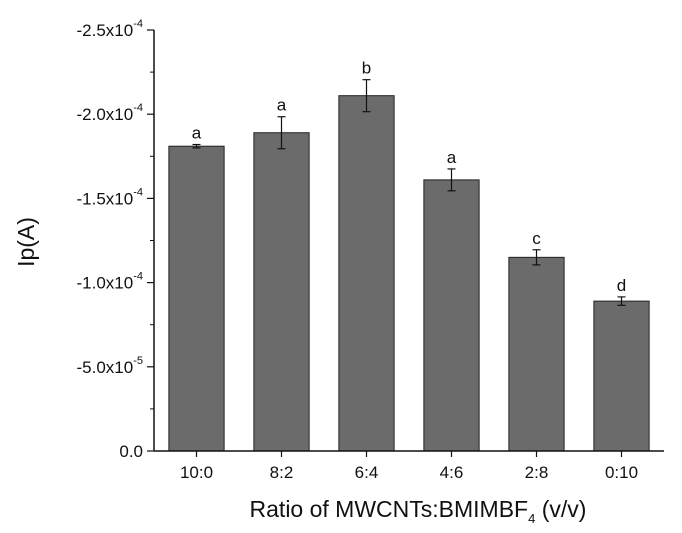 The width and height of the screenshot is (682, 533). Describe the element at coordinates (366, 68) in the screenshot. I see `significance-label: b` at that location.